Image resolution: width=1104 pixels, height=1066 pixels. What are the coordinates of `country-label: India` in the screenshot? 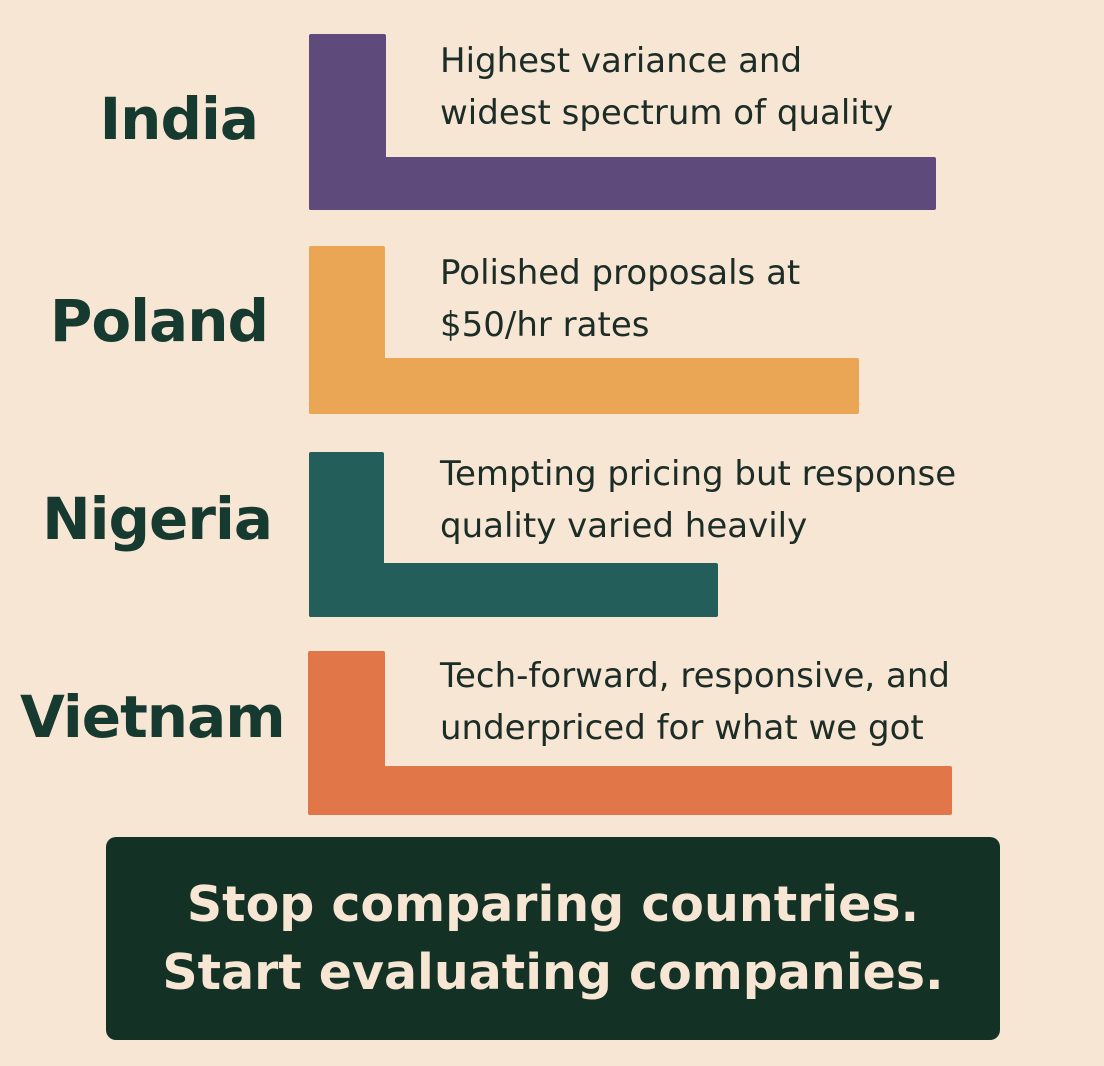 It's located at (179, 119).